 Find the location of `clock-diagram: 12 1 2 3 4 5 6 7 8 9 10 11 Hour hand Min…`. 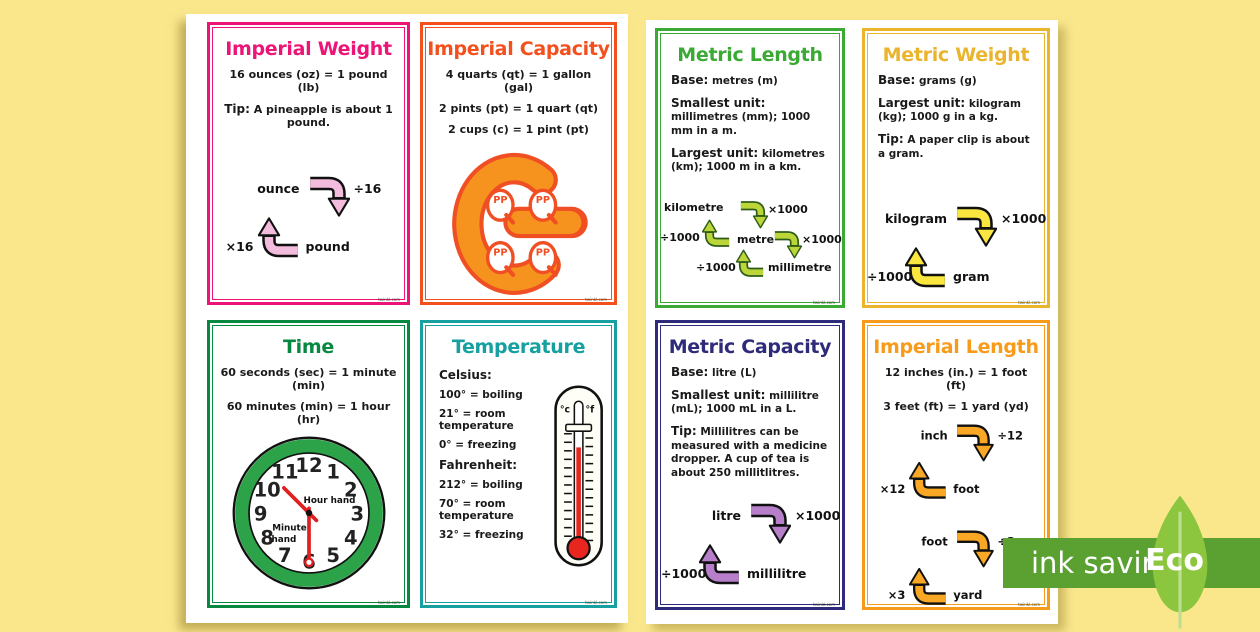

clock-diagram: 12 1 2 3 4 5 6 7 8 9 10 11 Hour hand Min… is located at coordinates (308, 515).